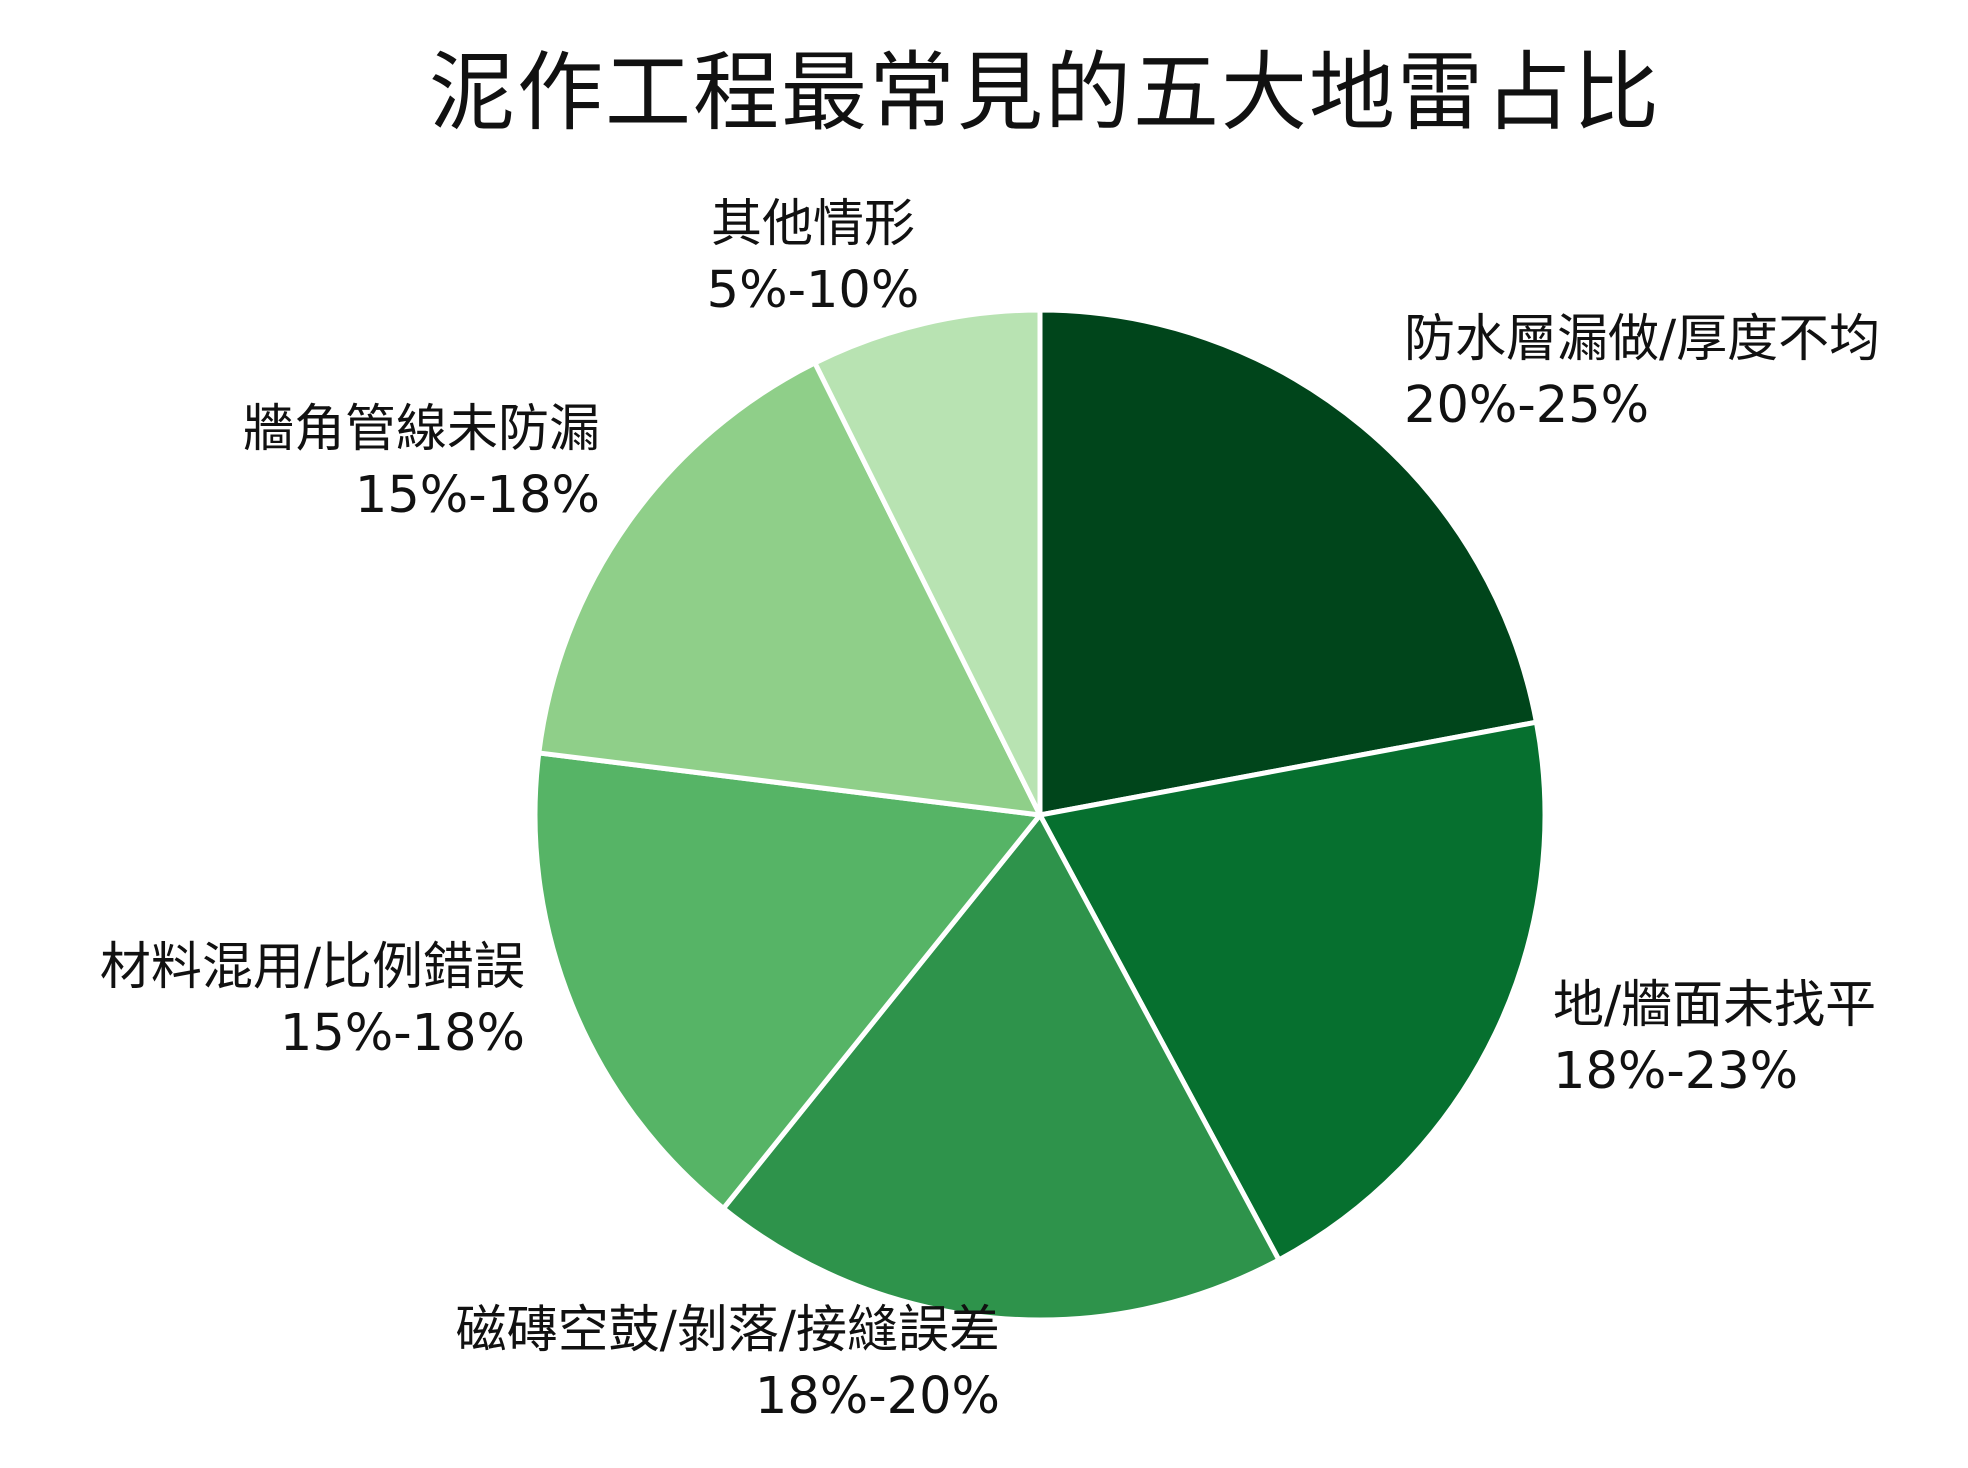  What do you see at coordinates (1292, 991) in the screenshot?
I see `pie-slice-leveling` at bounding box center [1292, 991].